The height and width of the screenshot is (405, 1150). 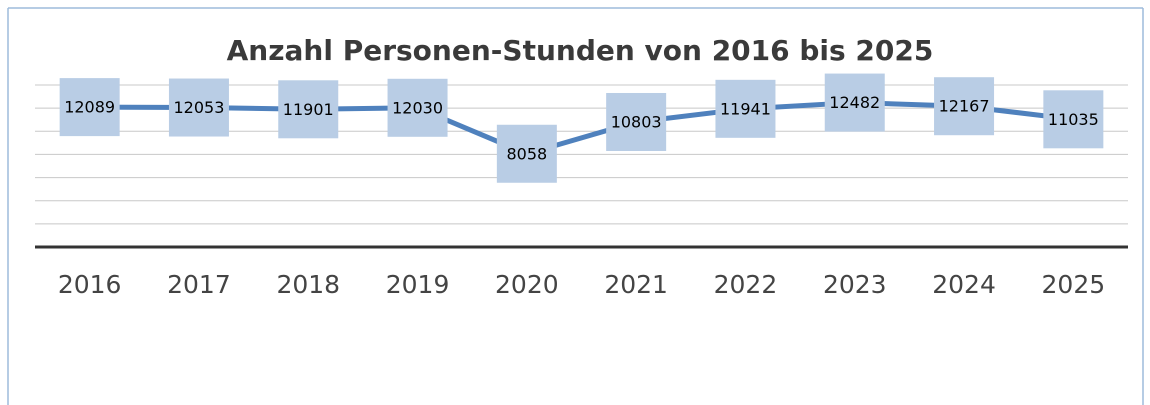 I want to click on data-label: 12089, so click(x=89, y=107).